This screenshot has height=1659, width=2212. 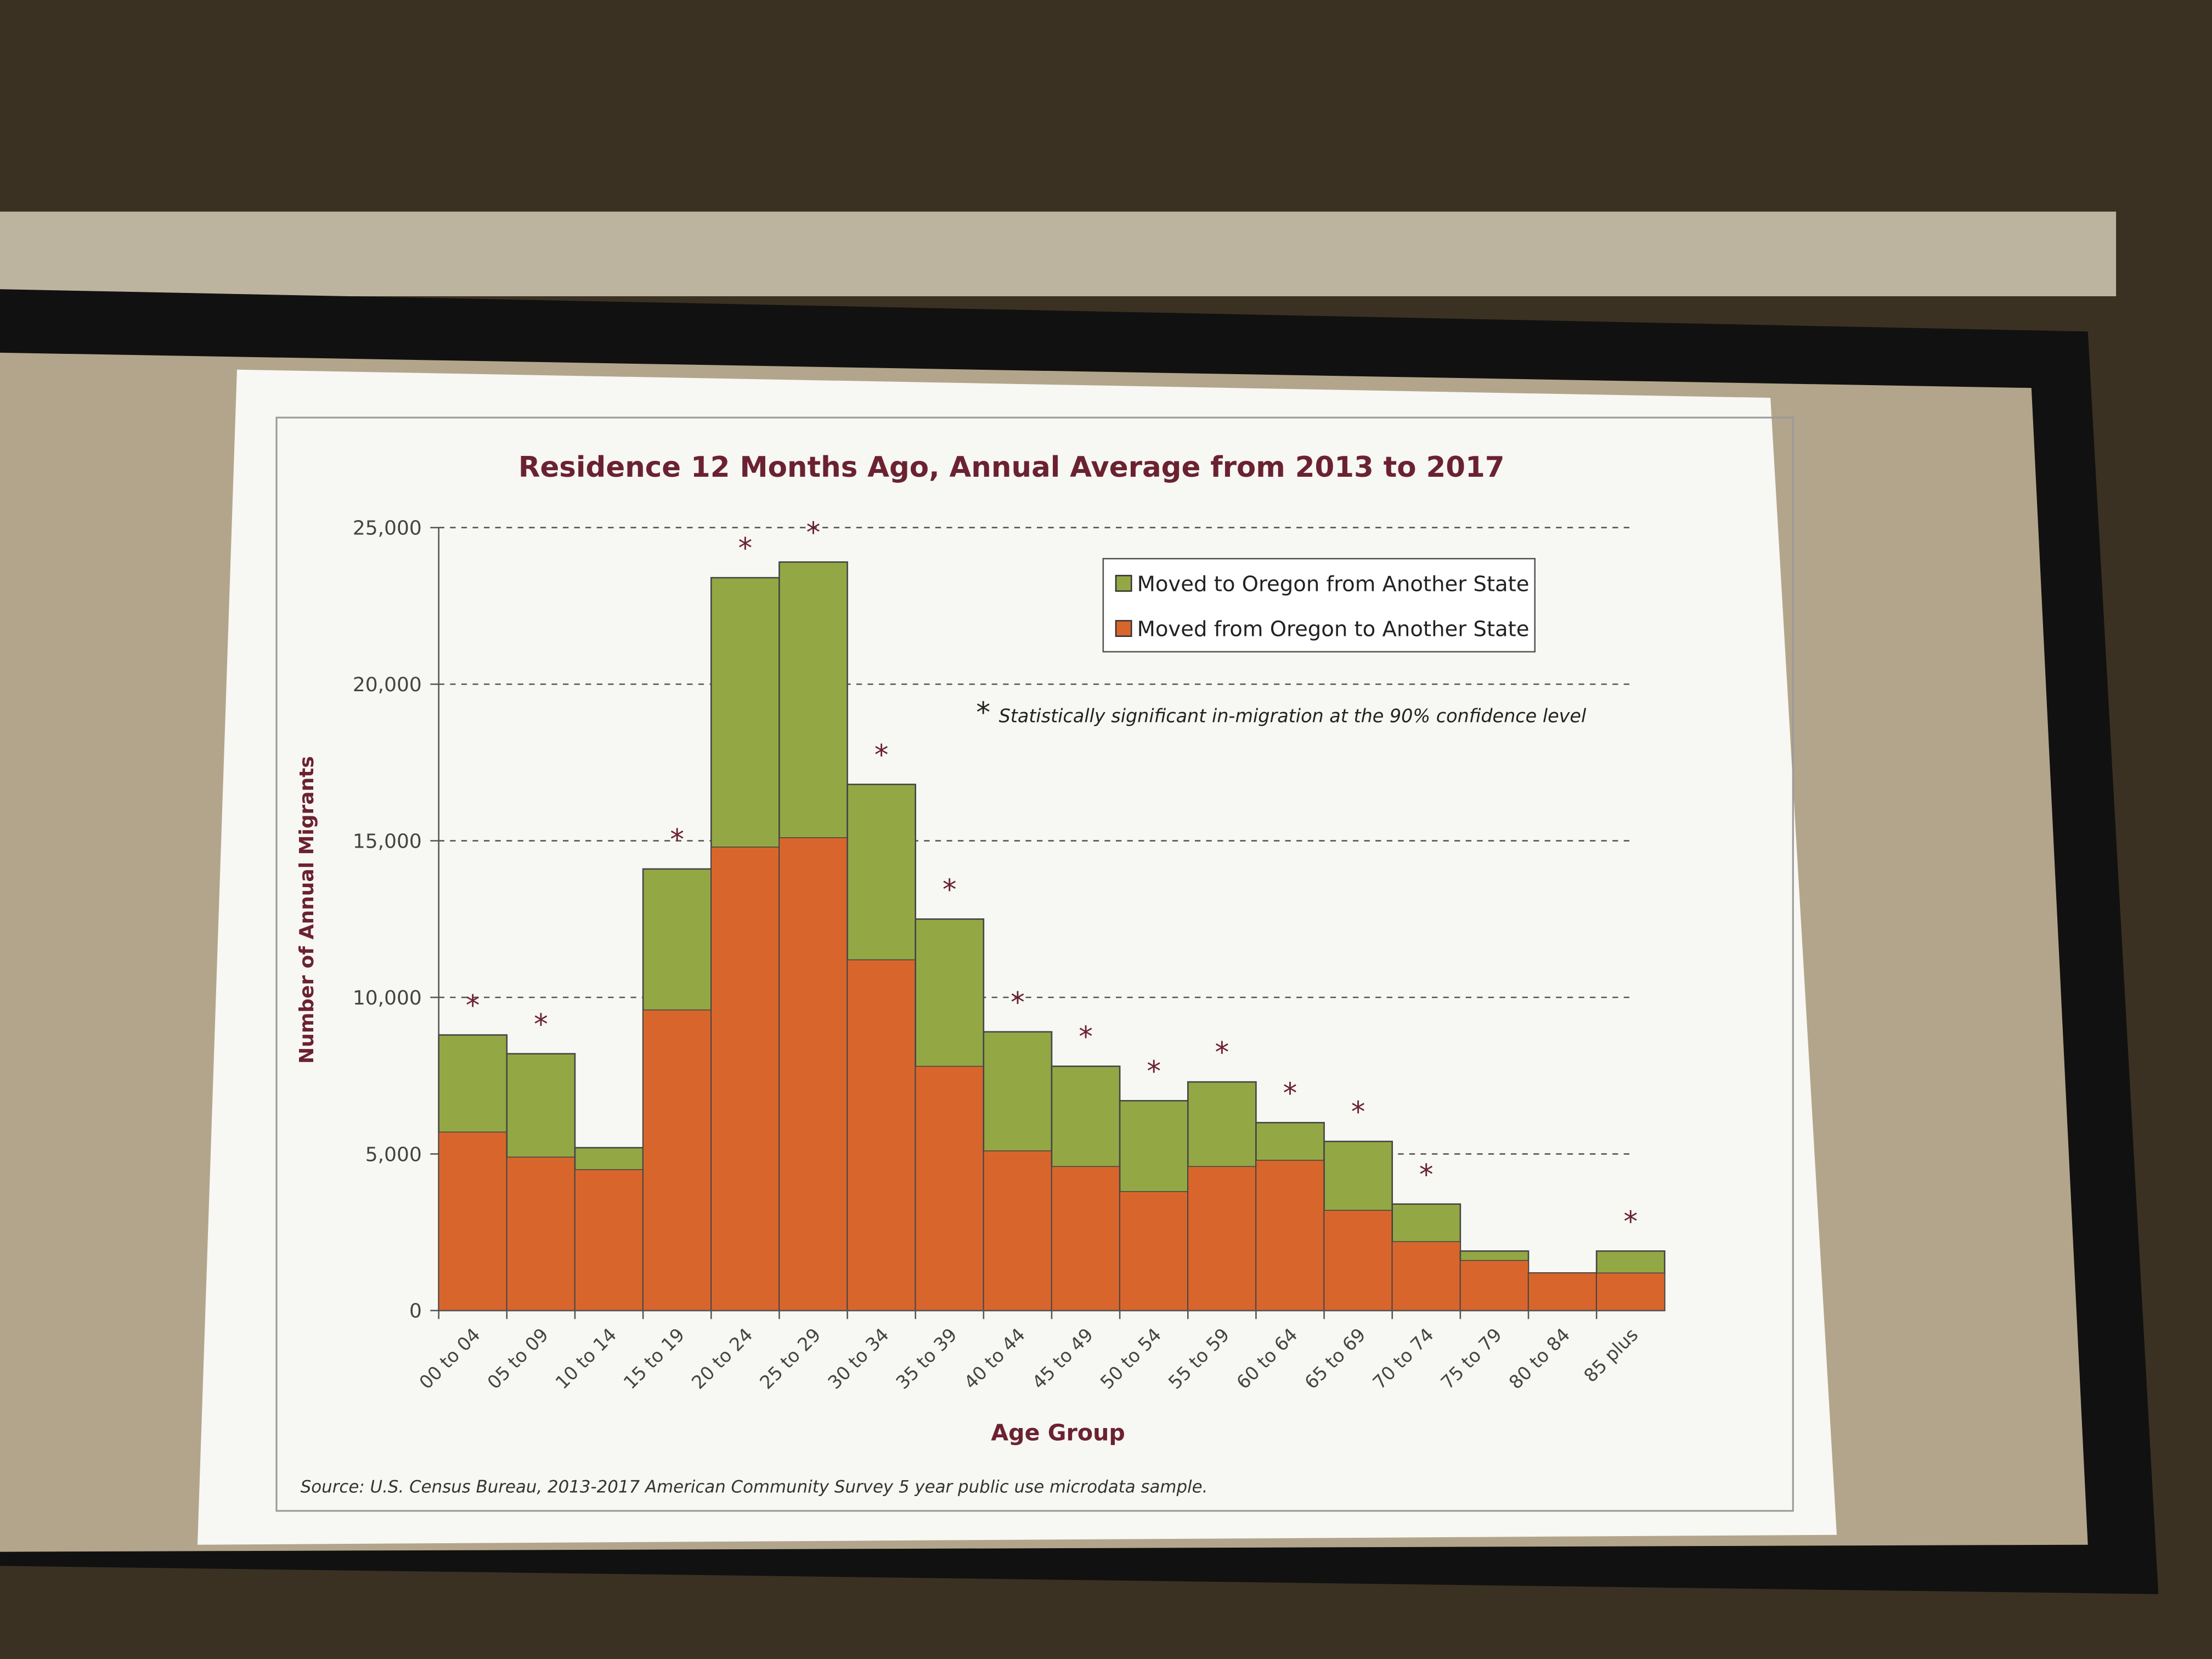 What do you see at coordinates (387, 998) in the screenshot?
I see `y-tick-label: 10,000` at bounding box center [387, 998].